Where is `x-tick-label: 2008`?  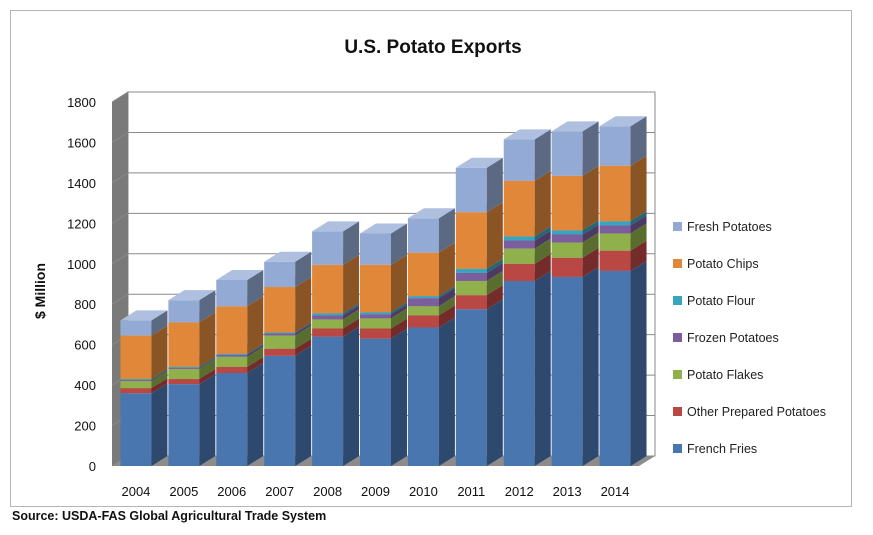
x-tick-label: 2008 is located at coordinates (327, 491).